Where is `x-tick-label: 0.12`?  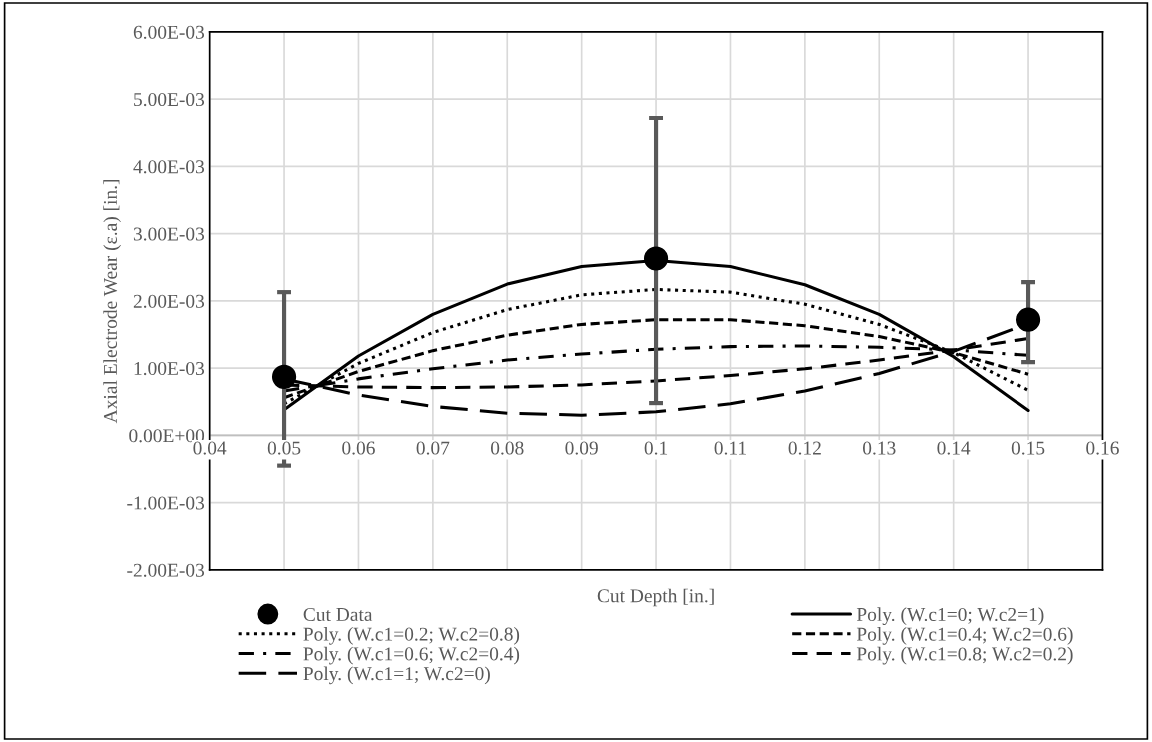 x-tick-label: 0.12 is located at coordinates (804, 448).